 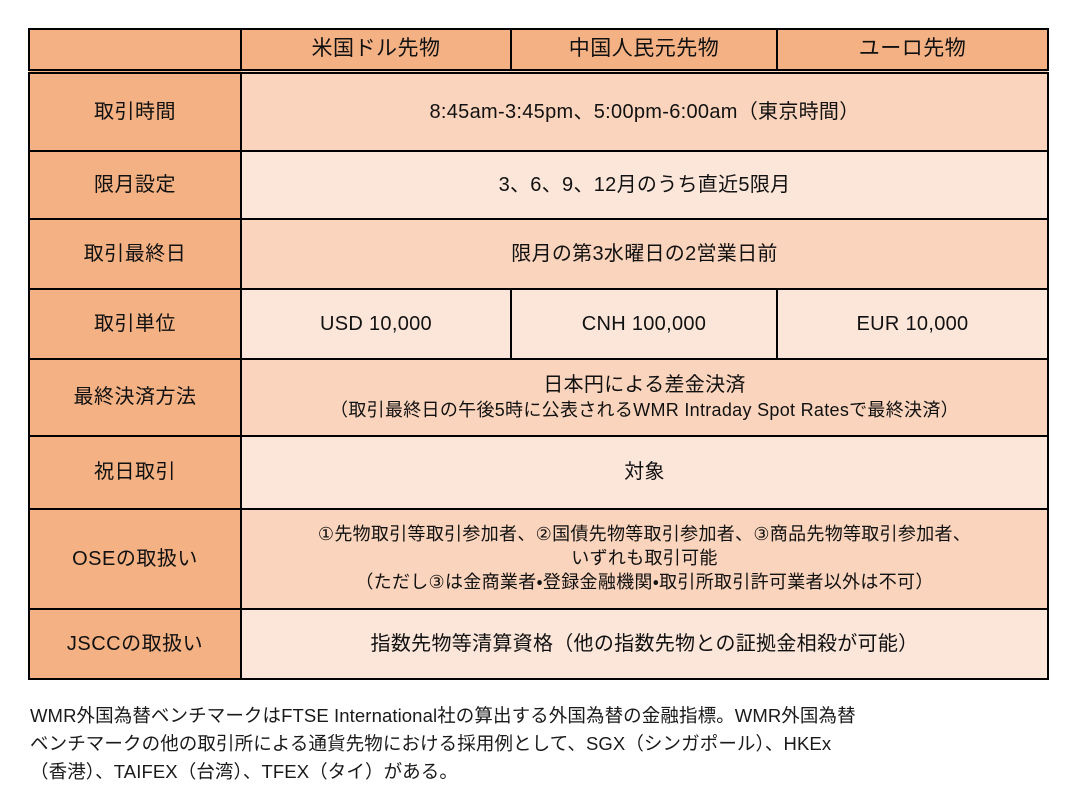 What do you see at coordinates (135, 644) in the screenshot?
I see `row-label-jscc-handling: JSCCの取扱い` at bounding box center [135, 644].